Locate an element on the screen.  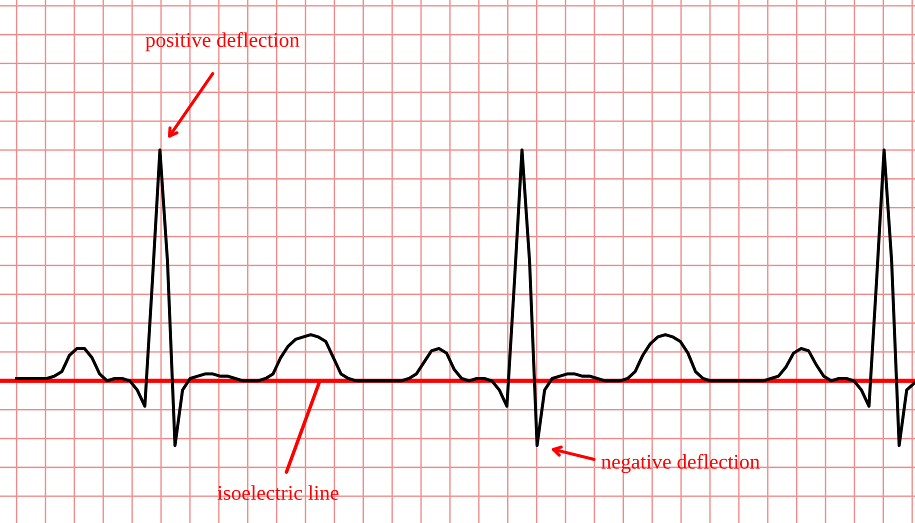
text: positive deflection is located at coordinates (223, 42).